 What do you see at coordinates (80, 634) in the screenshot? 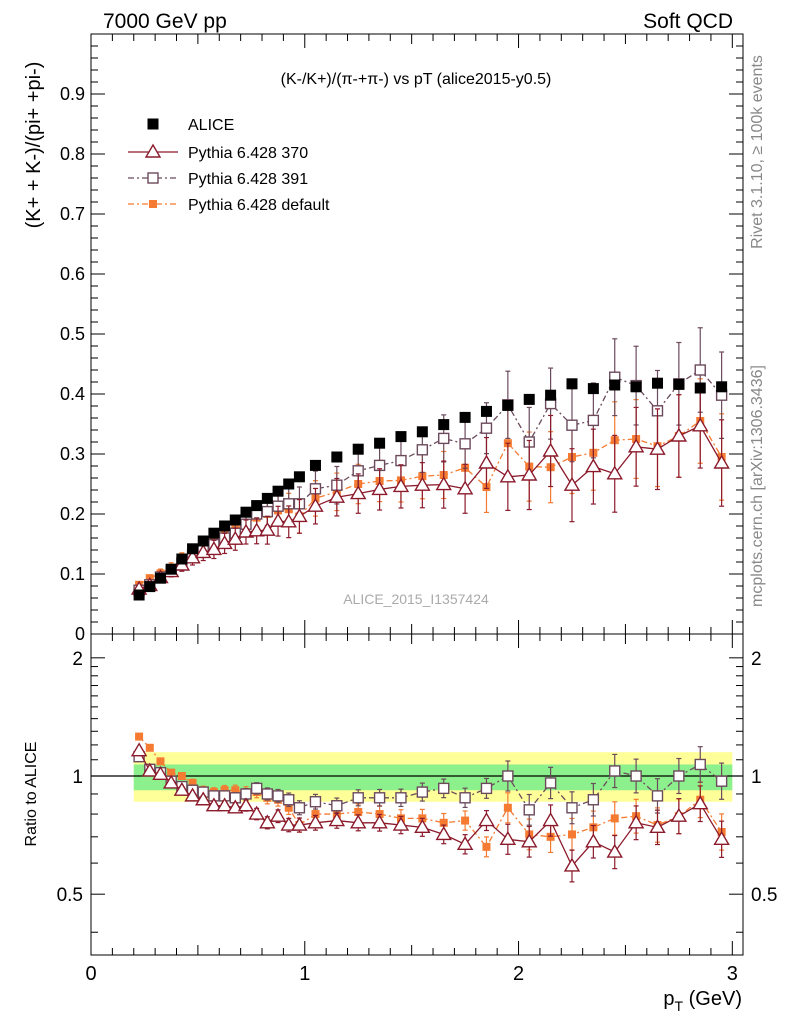
I see `y-tick-label: 0` at bounding box center [80, 634].